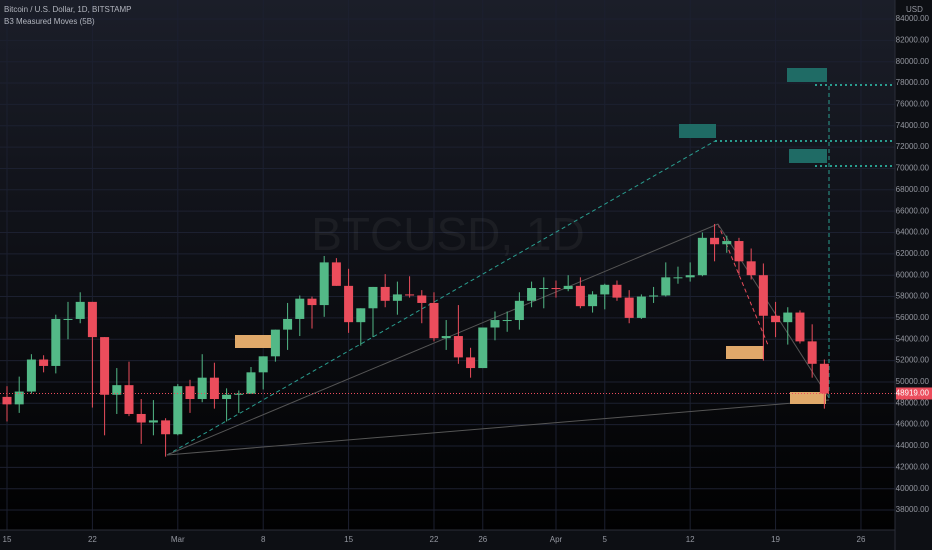  I want to click on y-tick-label: 70000.00, so click(913, 168).